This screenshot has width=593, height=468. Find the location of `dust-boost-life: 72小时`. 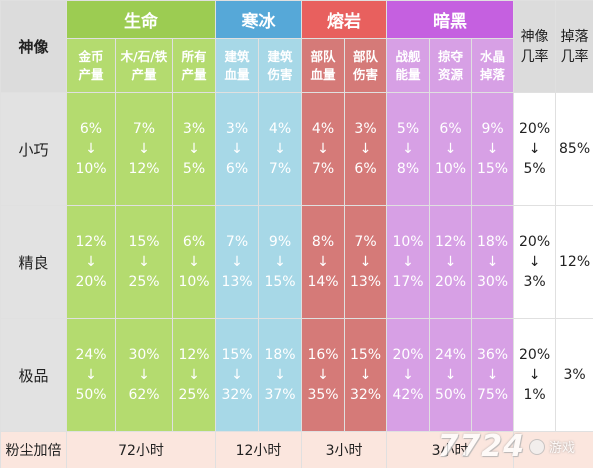

dust-boost-life: 72小时 is located at coordinates (141, 449).